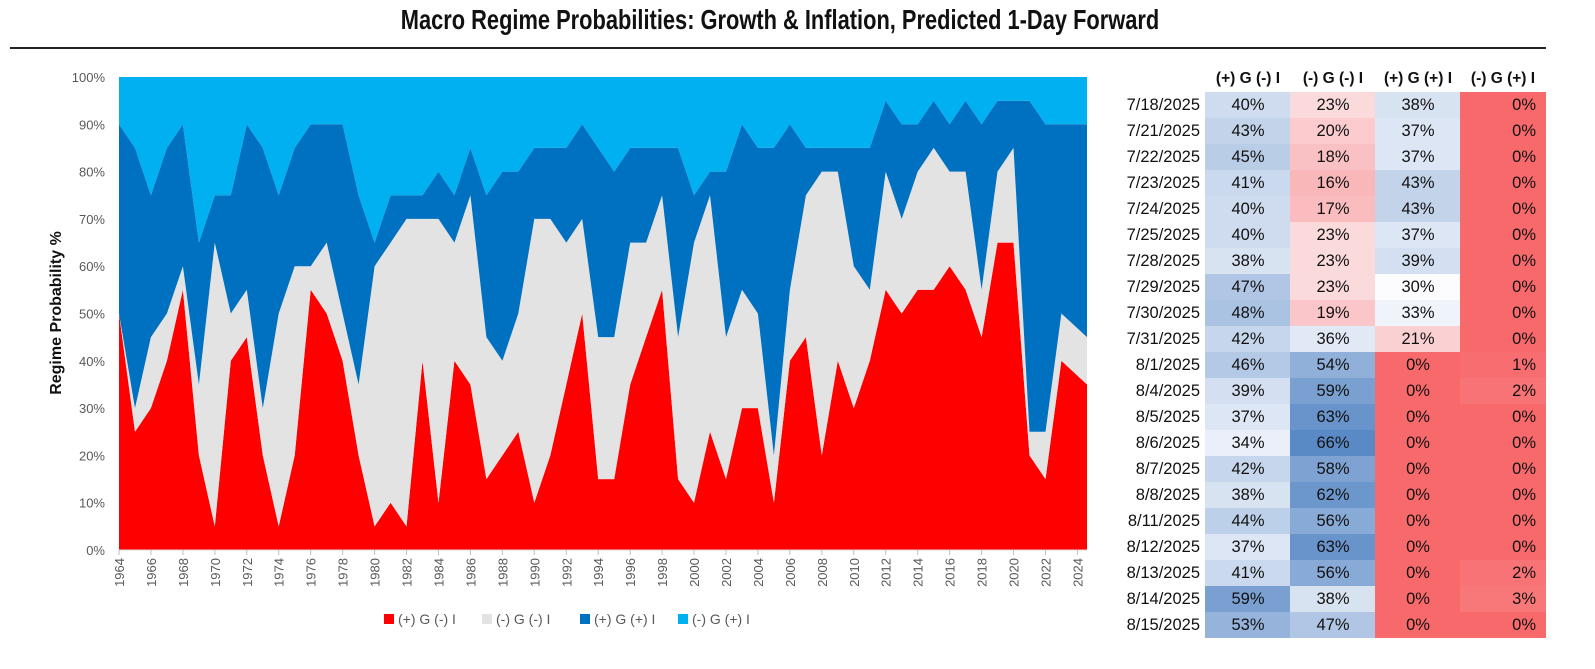  Describe the element at coordinates (1503, 78) in the screenshot. I see `column-header: (-) G (+) I` at that location.